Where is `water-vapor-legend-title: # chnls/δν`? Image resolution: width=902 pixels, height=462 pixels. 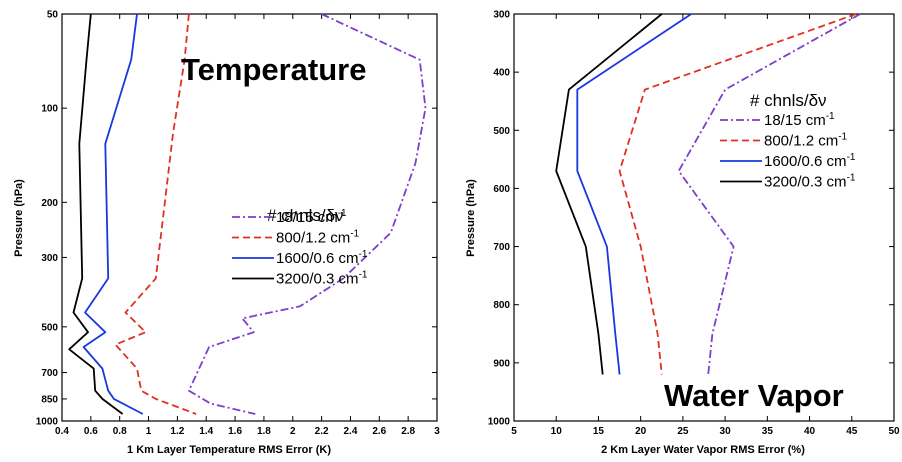 water-vapor-legend-title: # chnls/δν is located at coordinates (788, 100).